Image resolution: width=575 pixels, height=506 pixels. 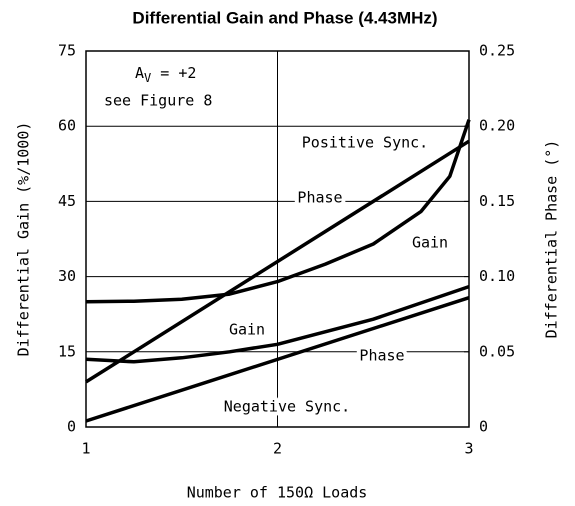 I want to click on series-line, so click(x=277, y=324).